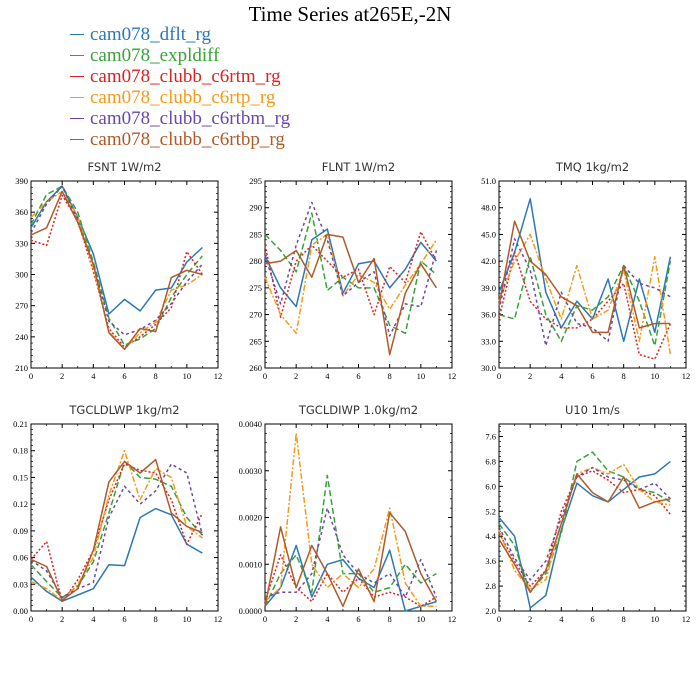  What do you see at coordinates (255, 368) in the screenshot?
I see `y-tick-label: 260` at bounding box center [255, 368].